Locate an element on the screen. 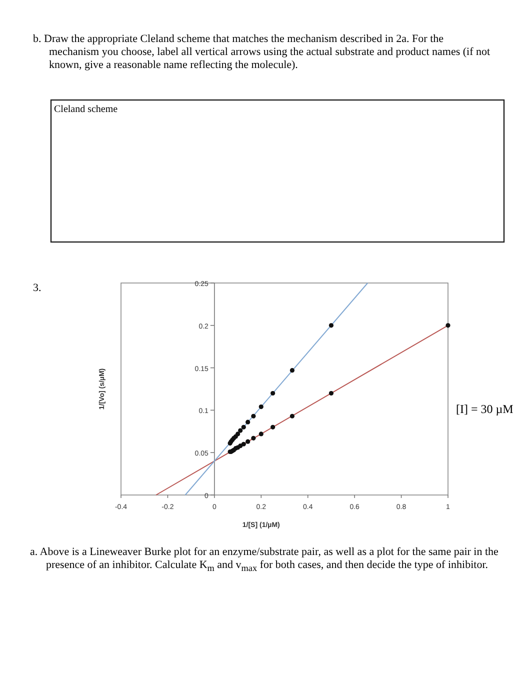 This screenshot has height=700, width=529. text: [I] = 30 µM is located at coordinates (485, 409).